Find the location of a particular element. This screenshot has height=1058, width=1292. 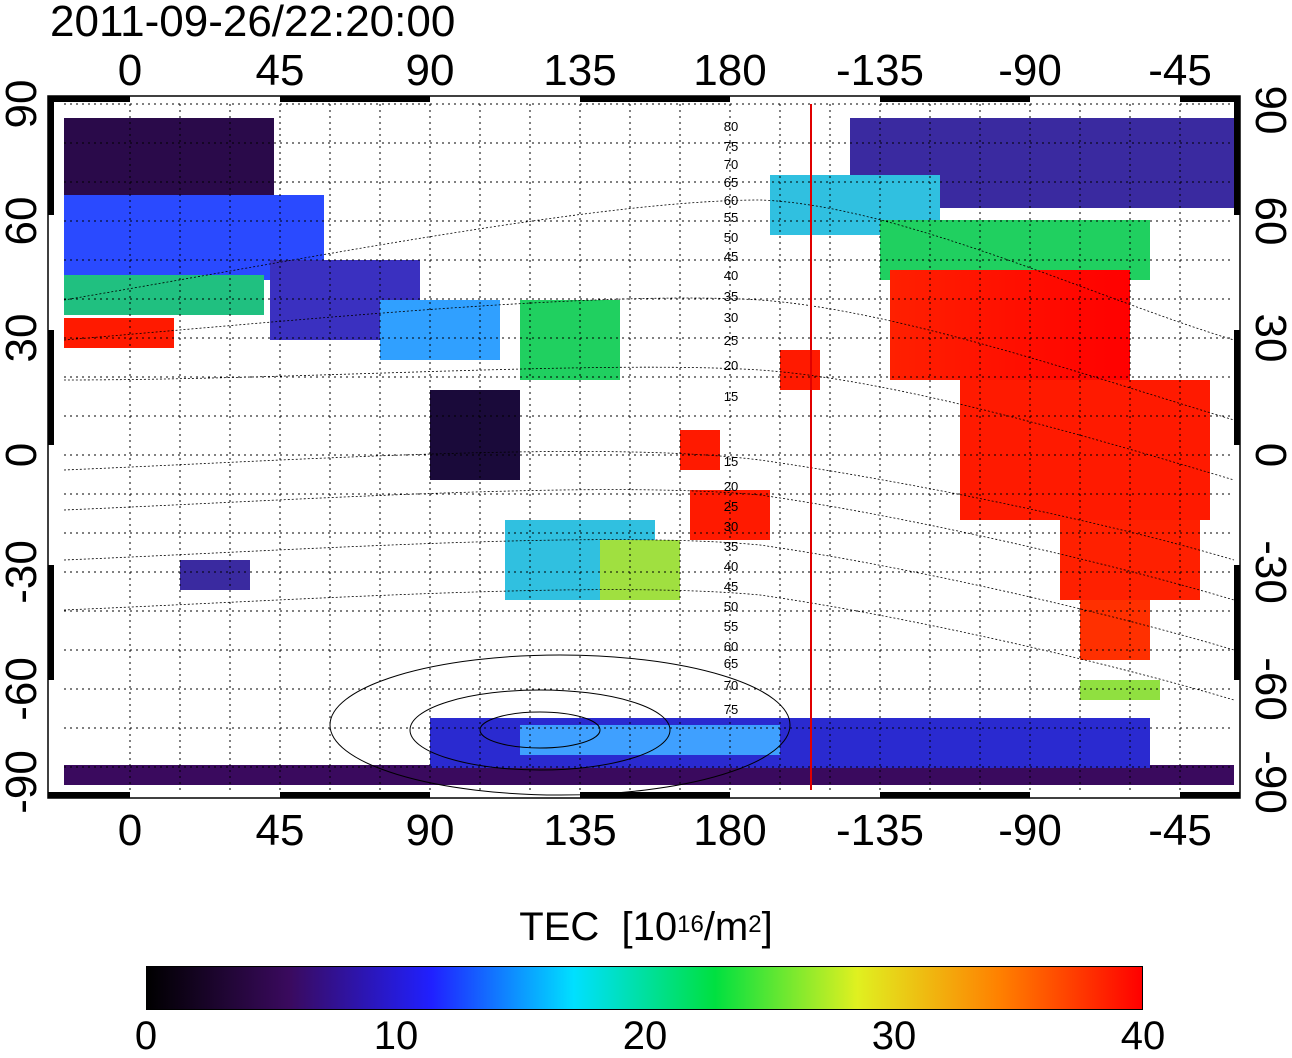

lat-tick-left: 60 is located at coordinates (23, 221).